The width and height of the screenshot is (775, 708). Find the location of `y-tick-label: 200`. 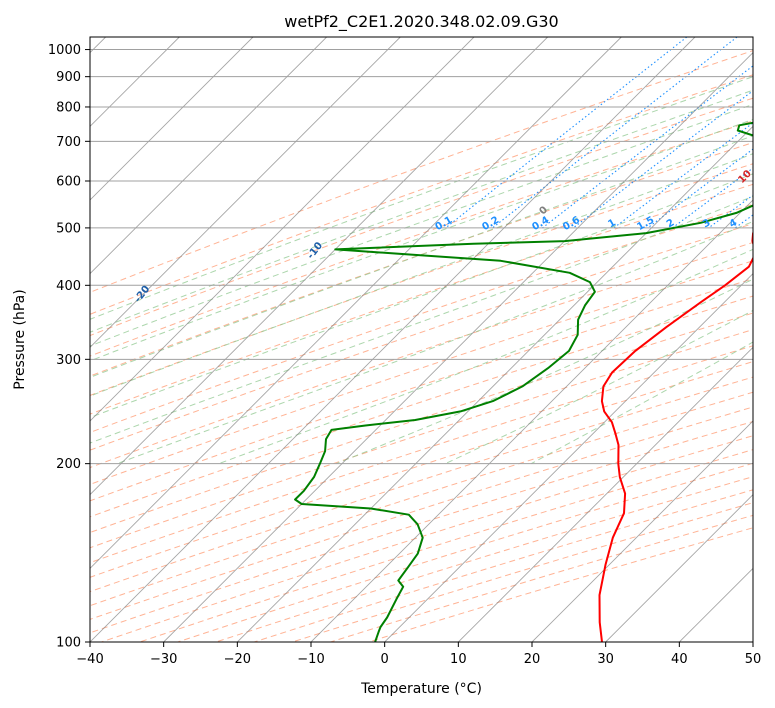

y-tick-label: 200 is located at coordinates (68, 464).